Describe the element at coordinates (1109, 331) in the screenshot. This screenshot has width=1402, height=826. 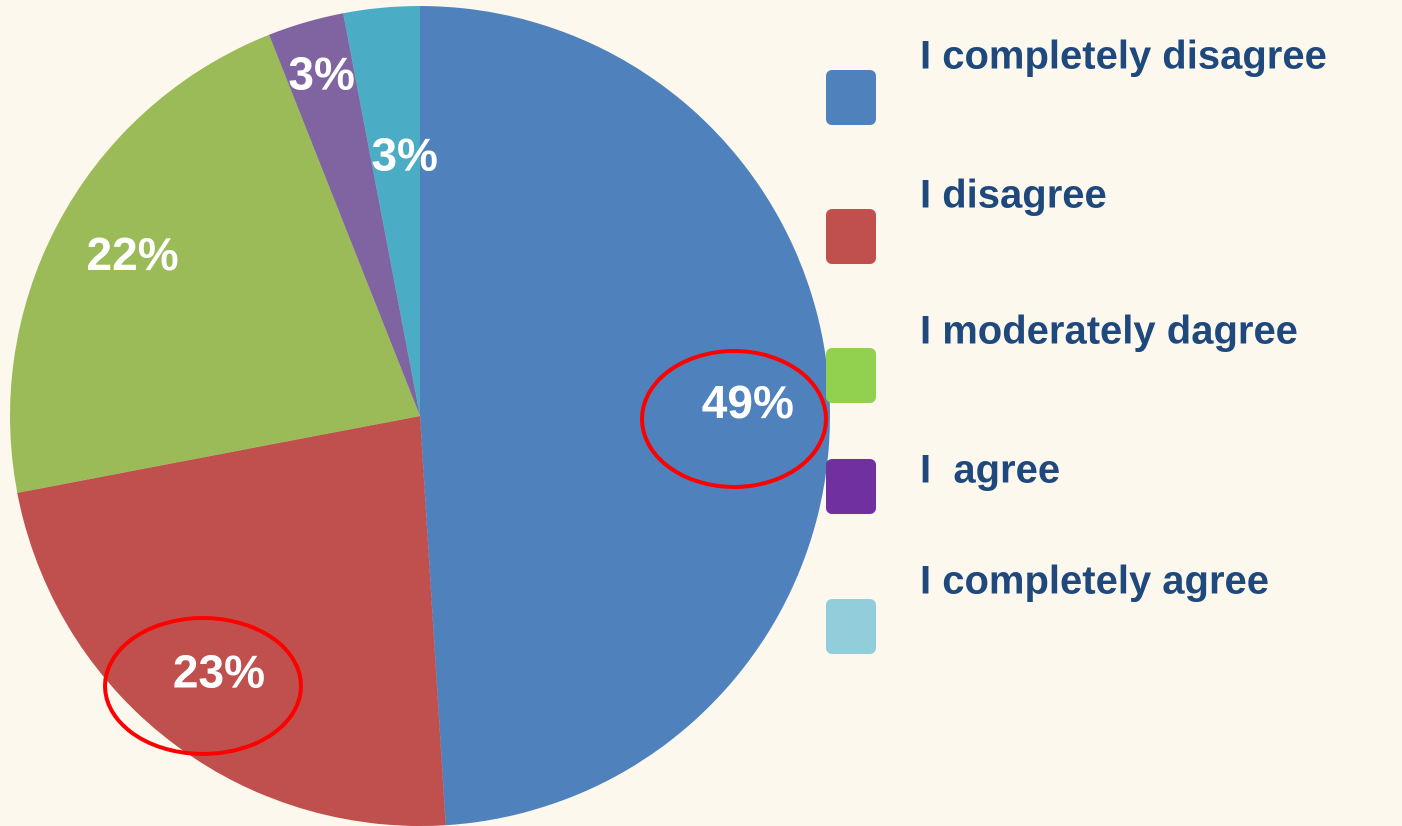
I see `legend-label: I moderately dagree` at that location.